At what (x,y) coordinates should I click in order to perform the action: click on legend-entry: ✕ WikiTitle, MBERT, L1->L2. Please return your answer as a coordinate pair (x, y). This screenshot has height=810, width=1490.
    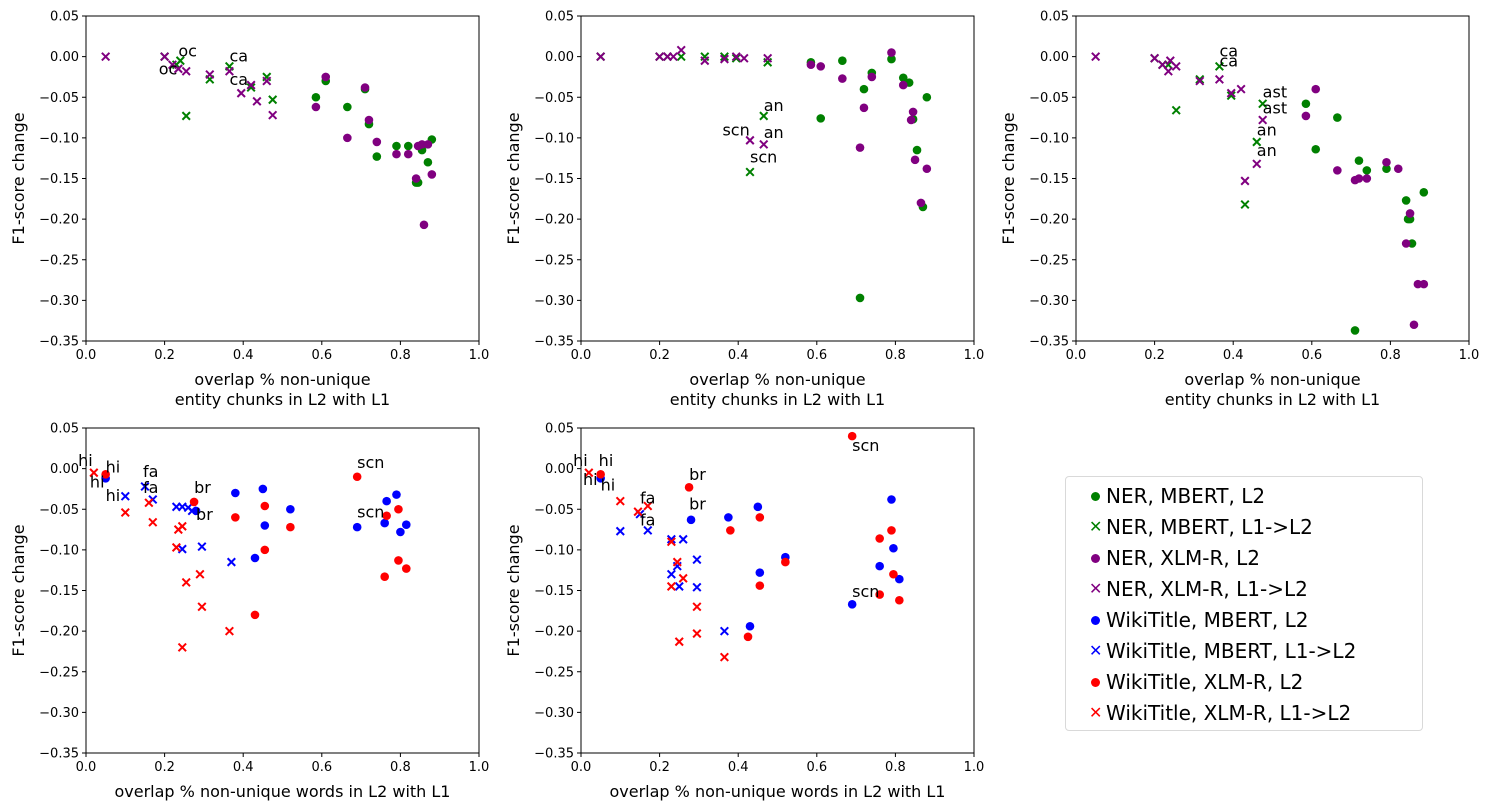
    Looking at the image, I should click on (1211, 651).